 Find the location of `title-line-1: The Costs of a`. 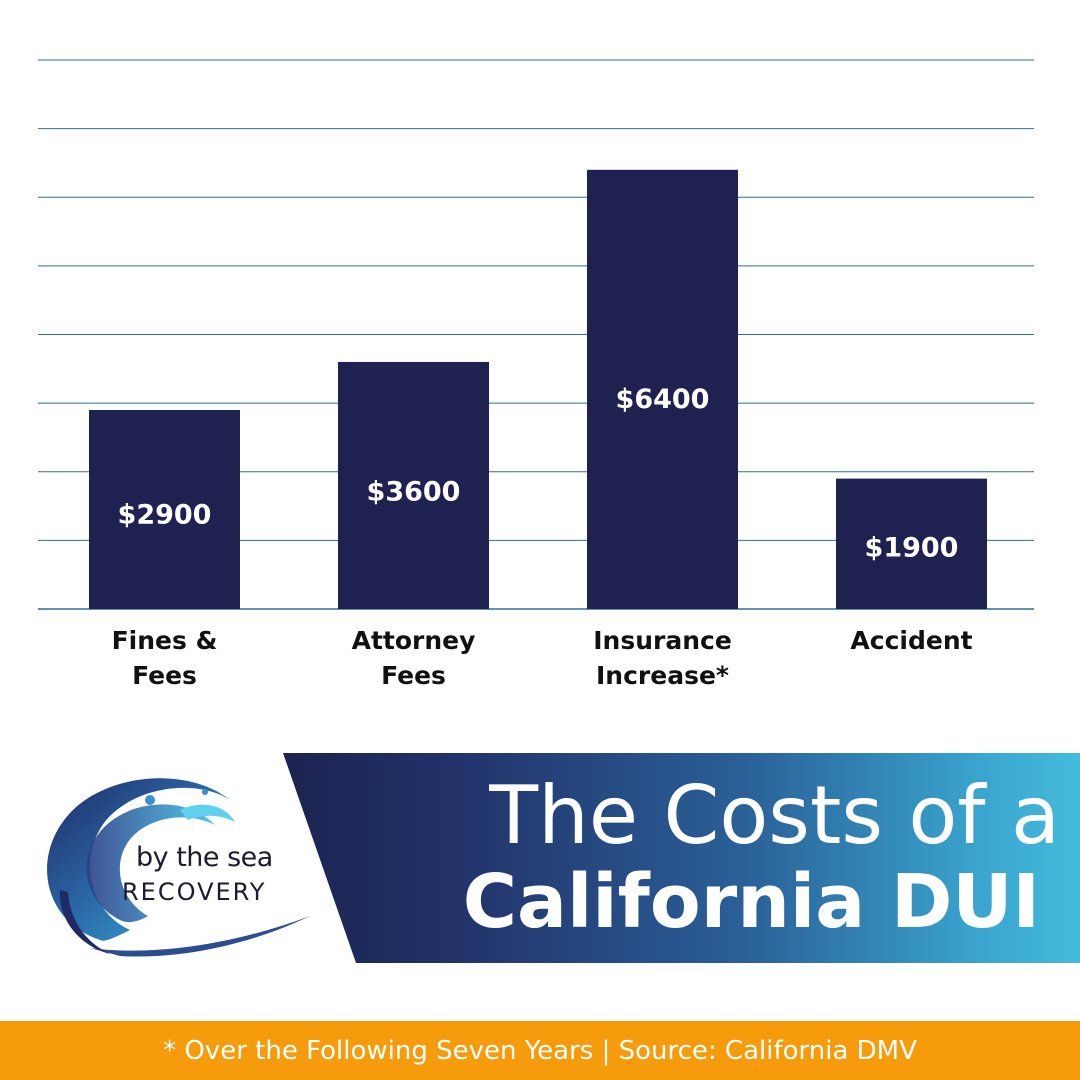

title-line-1: The Costs of a is located at coordinates (774, 815).